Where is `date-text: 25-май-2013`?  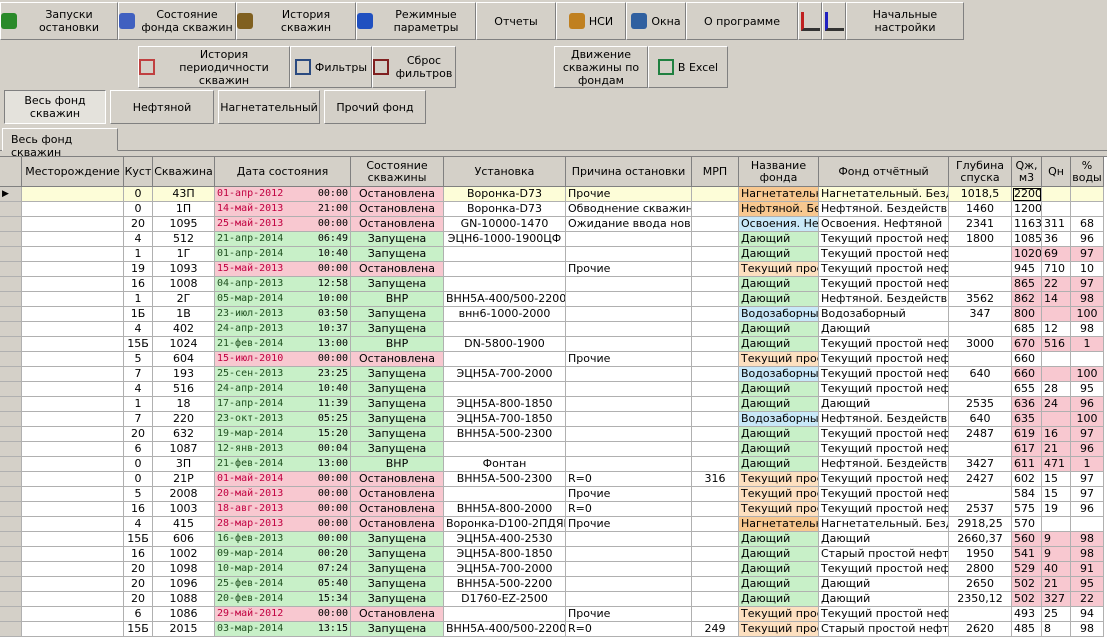
date-text: 25-май-2013 is located at coordinates (250, 223).